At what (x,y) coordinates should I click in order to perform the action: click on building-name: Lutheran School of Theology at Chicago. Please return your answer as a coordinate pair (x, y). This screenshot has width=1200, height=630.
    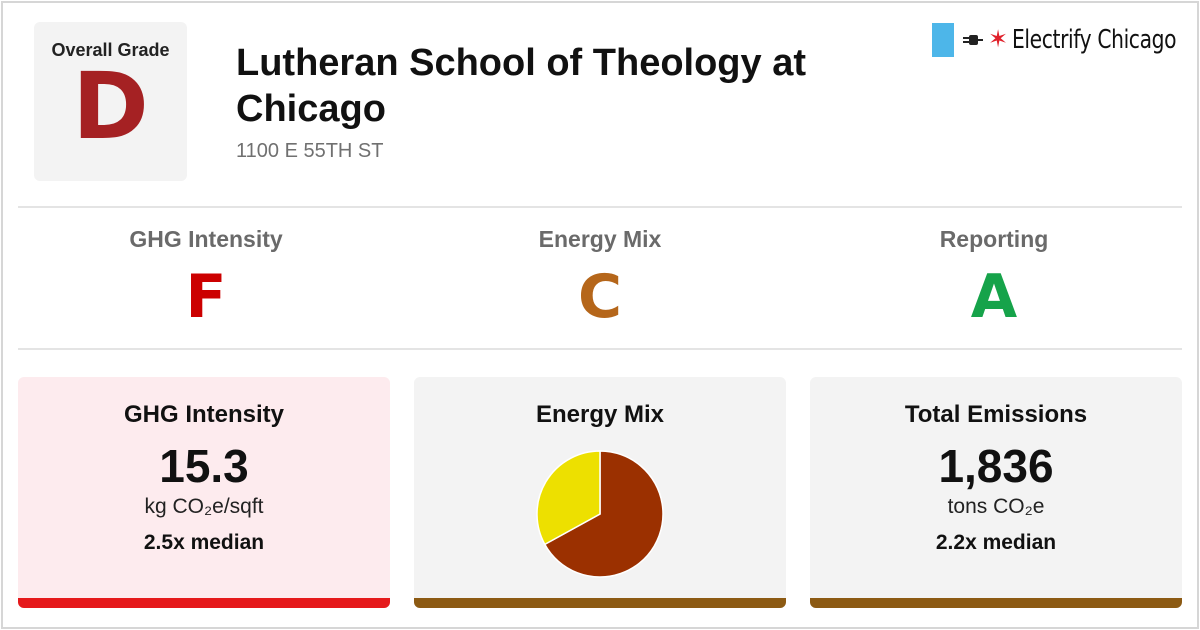
    Looking at the image, I should click on (521, 86).